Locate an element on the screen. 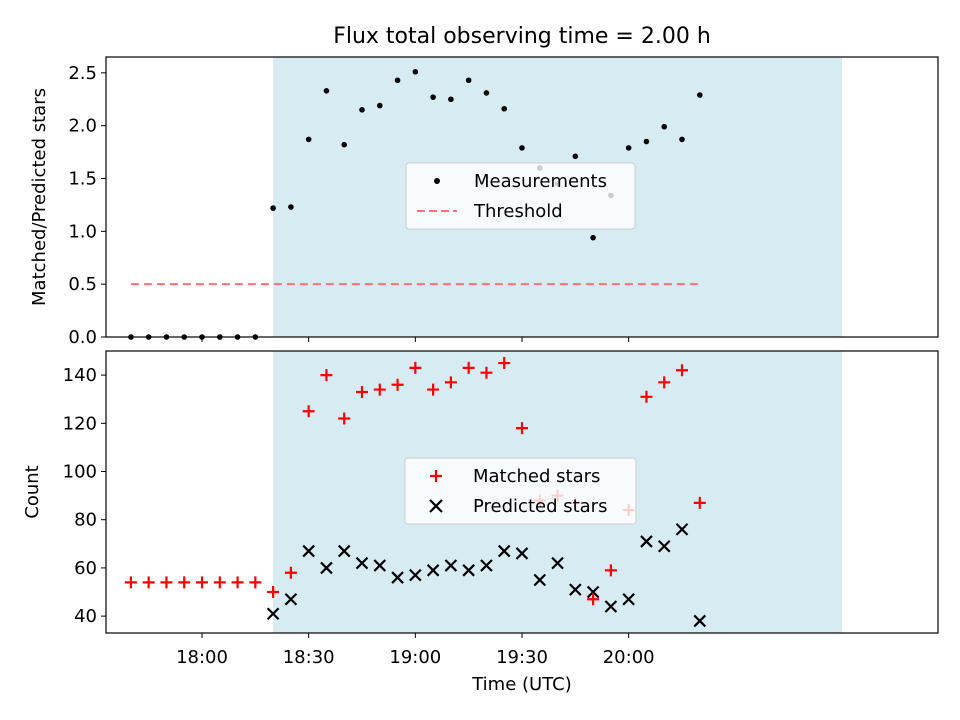  chart-title: Flux total observing time = 2.00 h is located at coordinates (522, 36).